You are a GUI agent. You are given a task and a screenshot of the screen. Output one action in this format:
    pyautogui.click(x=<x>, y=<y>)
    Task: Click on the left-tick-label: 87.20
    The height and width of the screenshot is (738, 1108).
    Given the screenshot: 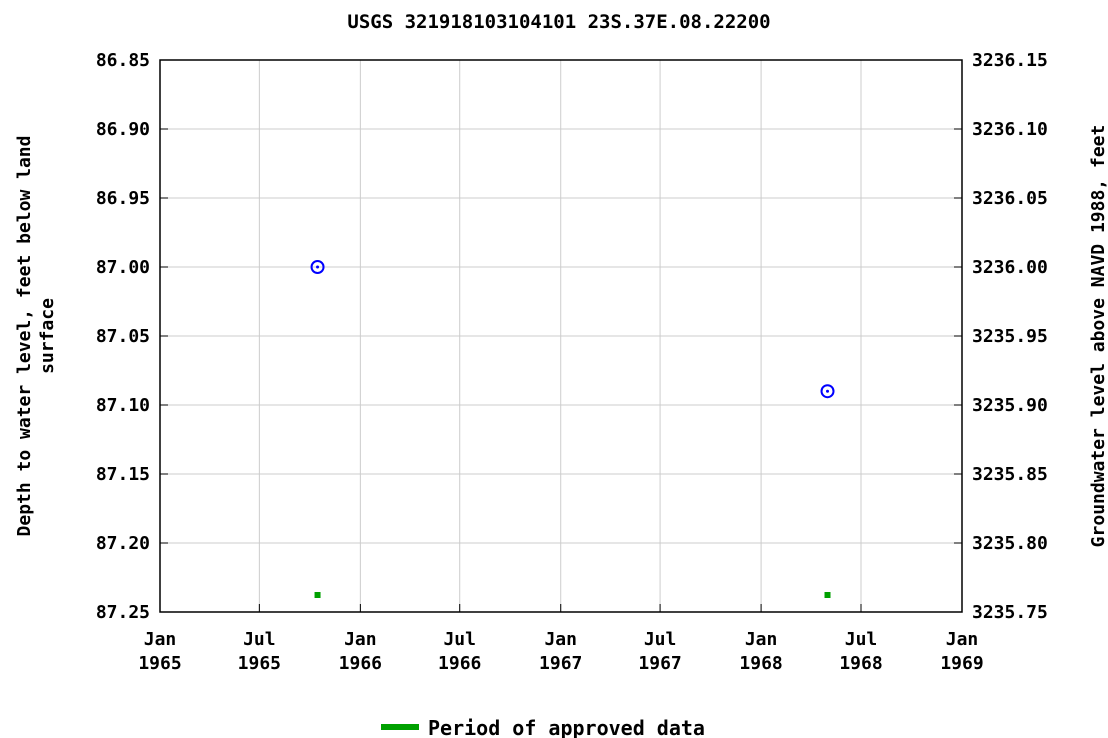 What is the action you would take?
    pyautogui.click(x=123, y=543)
    